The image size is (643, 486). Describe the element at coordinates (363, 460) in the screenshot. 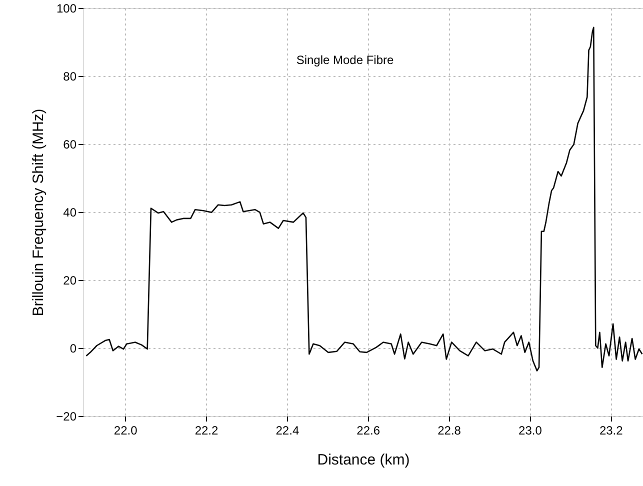

I see `x-axis-title: Distance (km)` at that location.